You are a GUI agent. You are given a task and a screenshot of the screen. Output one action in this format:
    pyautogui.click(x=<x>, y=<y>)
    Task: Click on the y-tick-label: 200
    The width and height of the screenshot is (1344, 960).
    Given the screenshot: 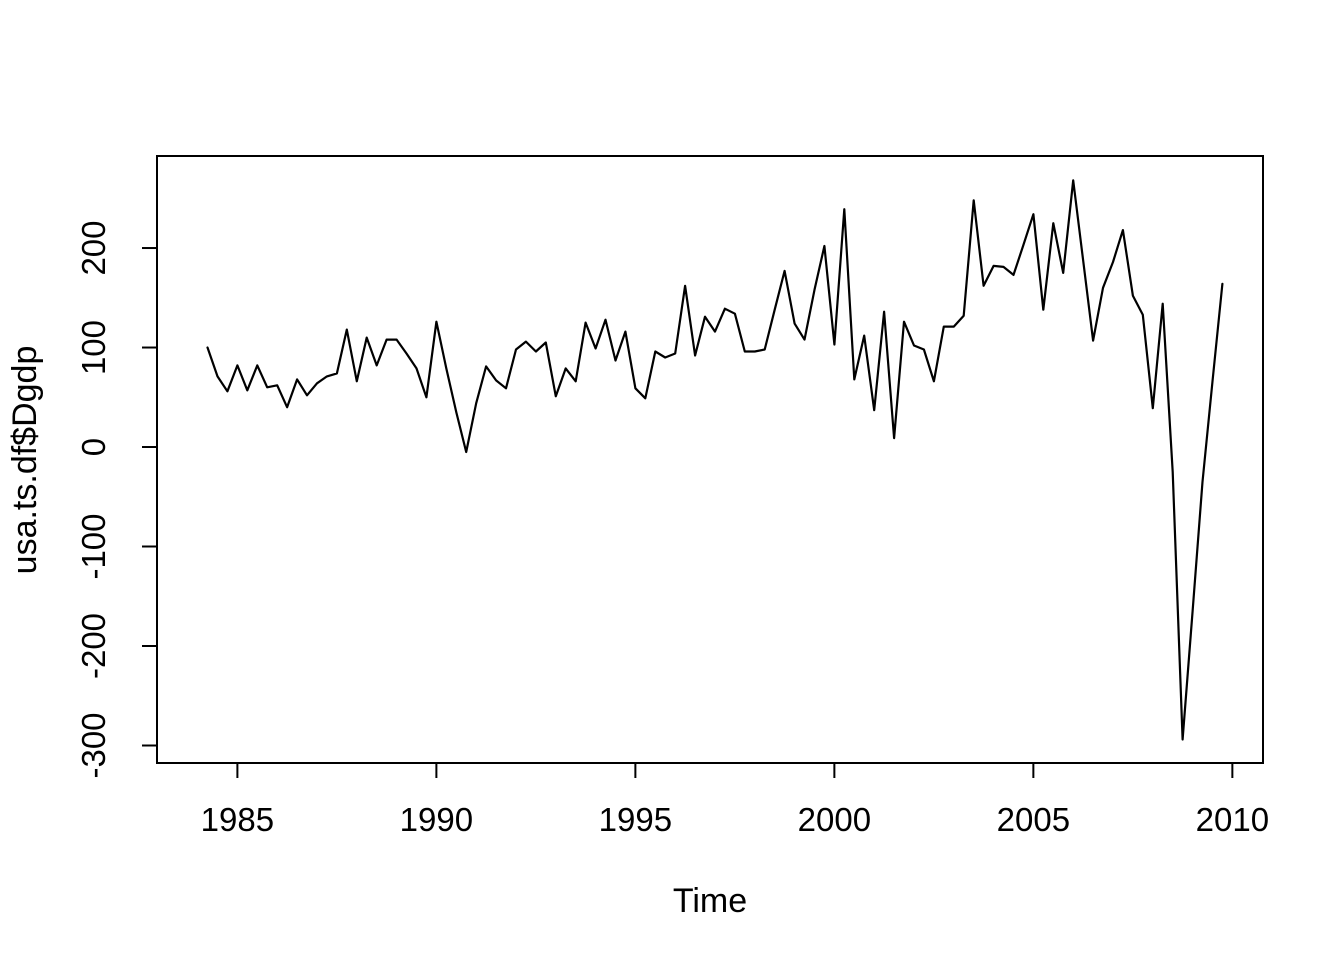 What is the action you would take?
    pyautogui.click(x=93, y=247)
    